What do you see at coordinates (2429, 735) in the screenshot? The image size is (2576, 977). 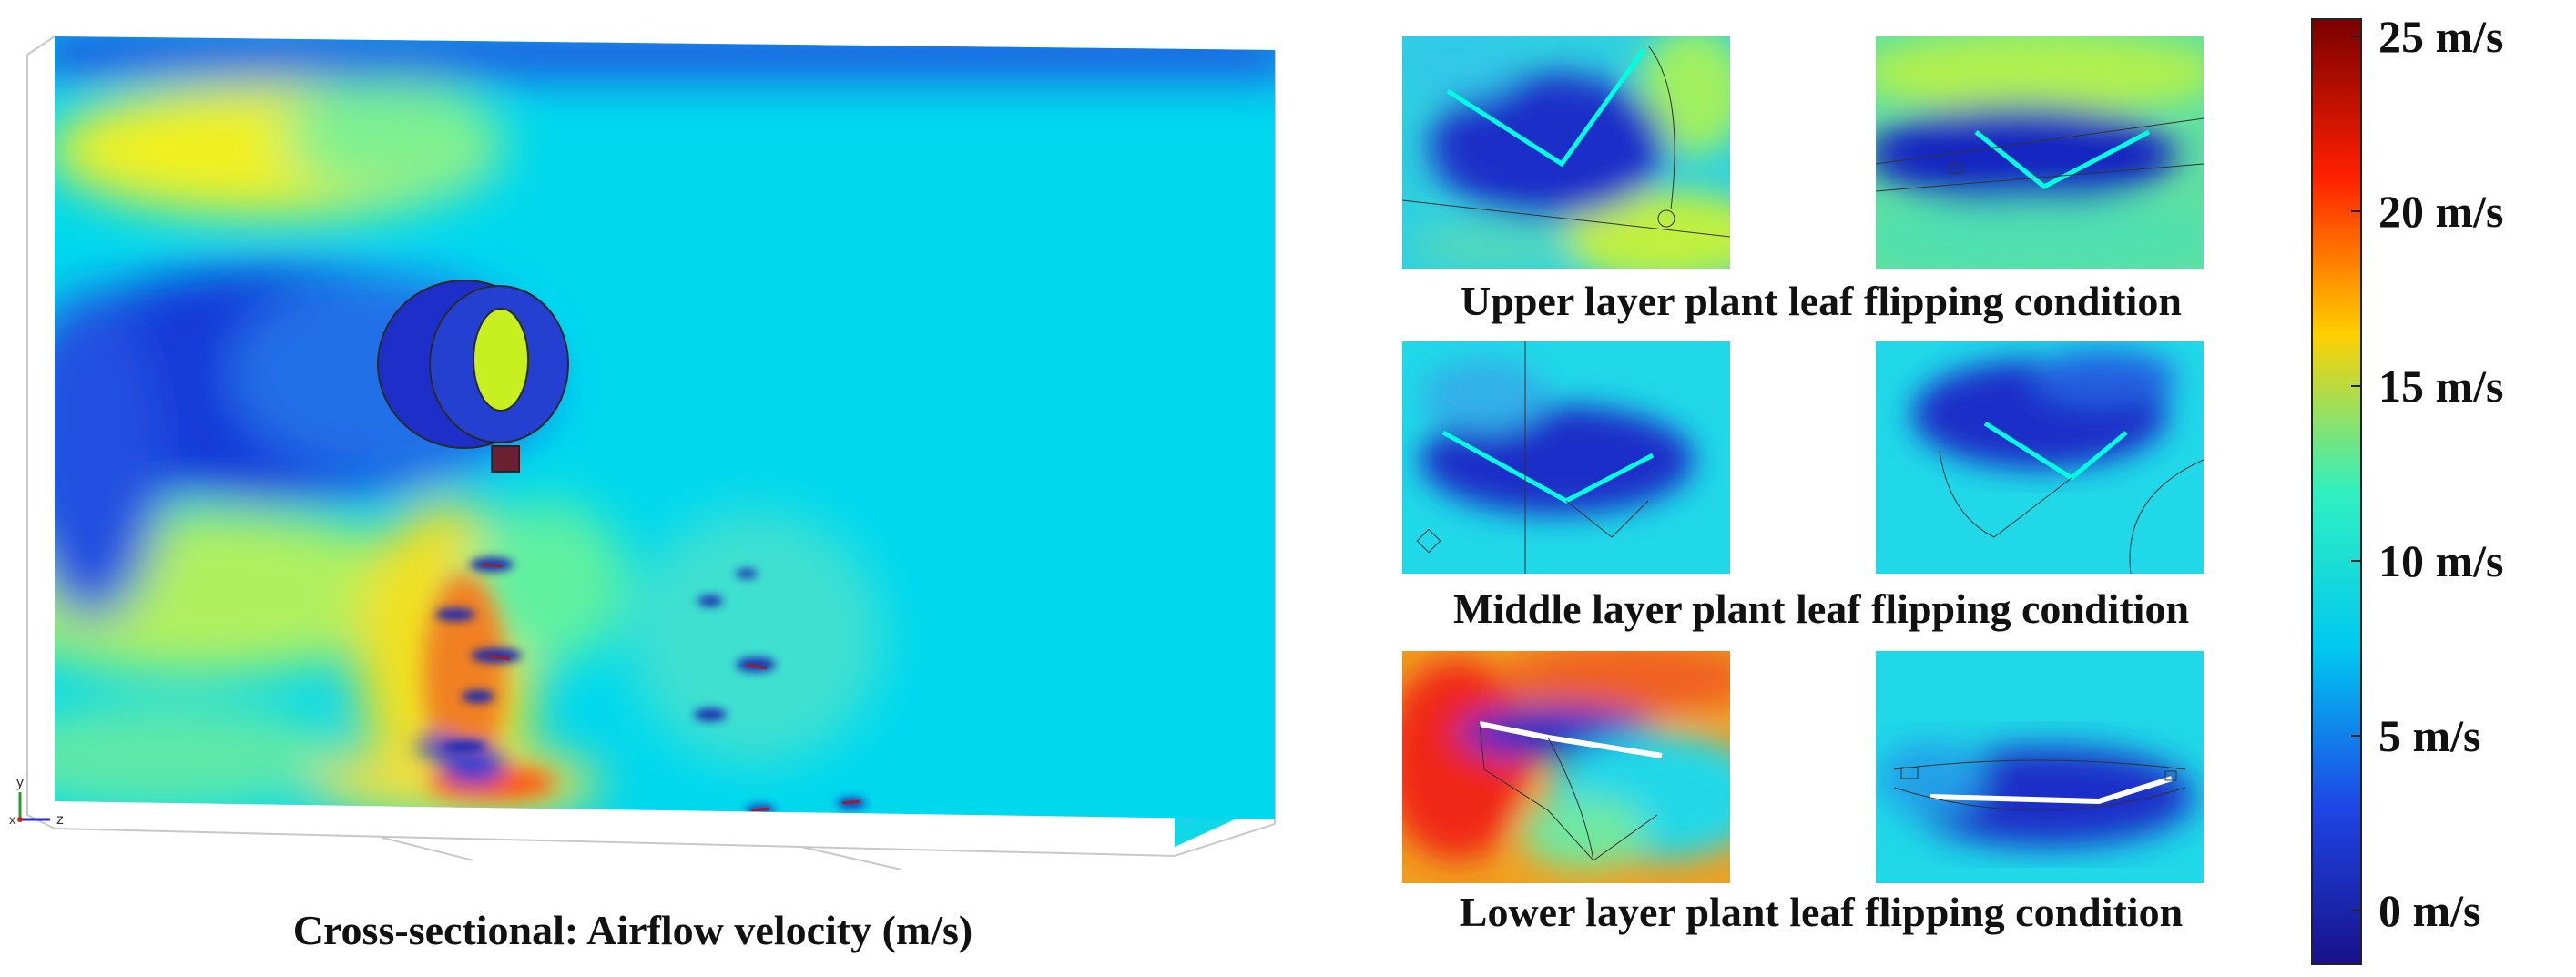 I see `colorbar-tick-label: 5 m/s` at bounding box center [2429, 735].